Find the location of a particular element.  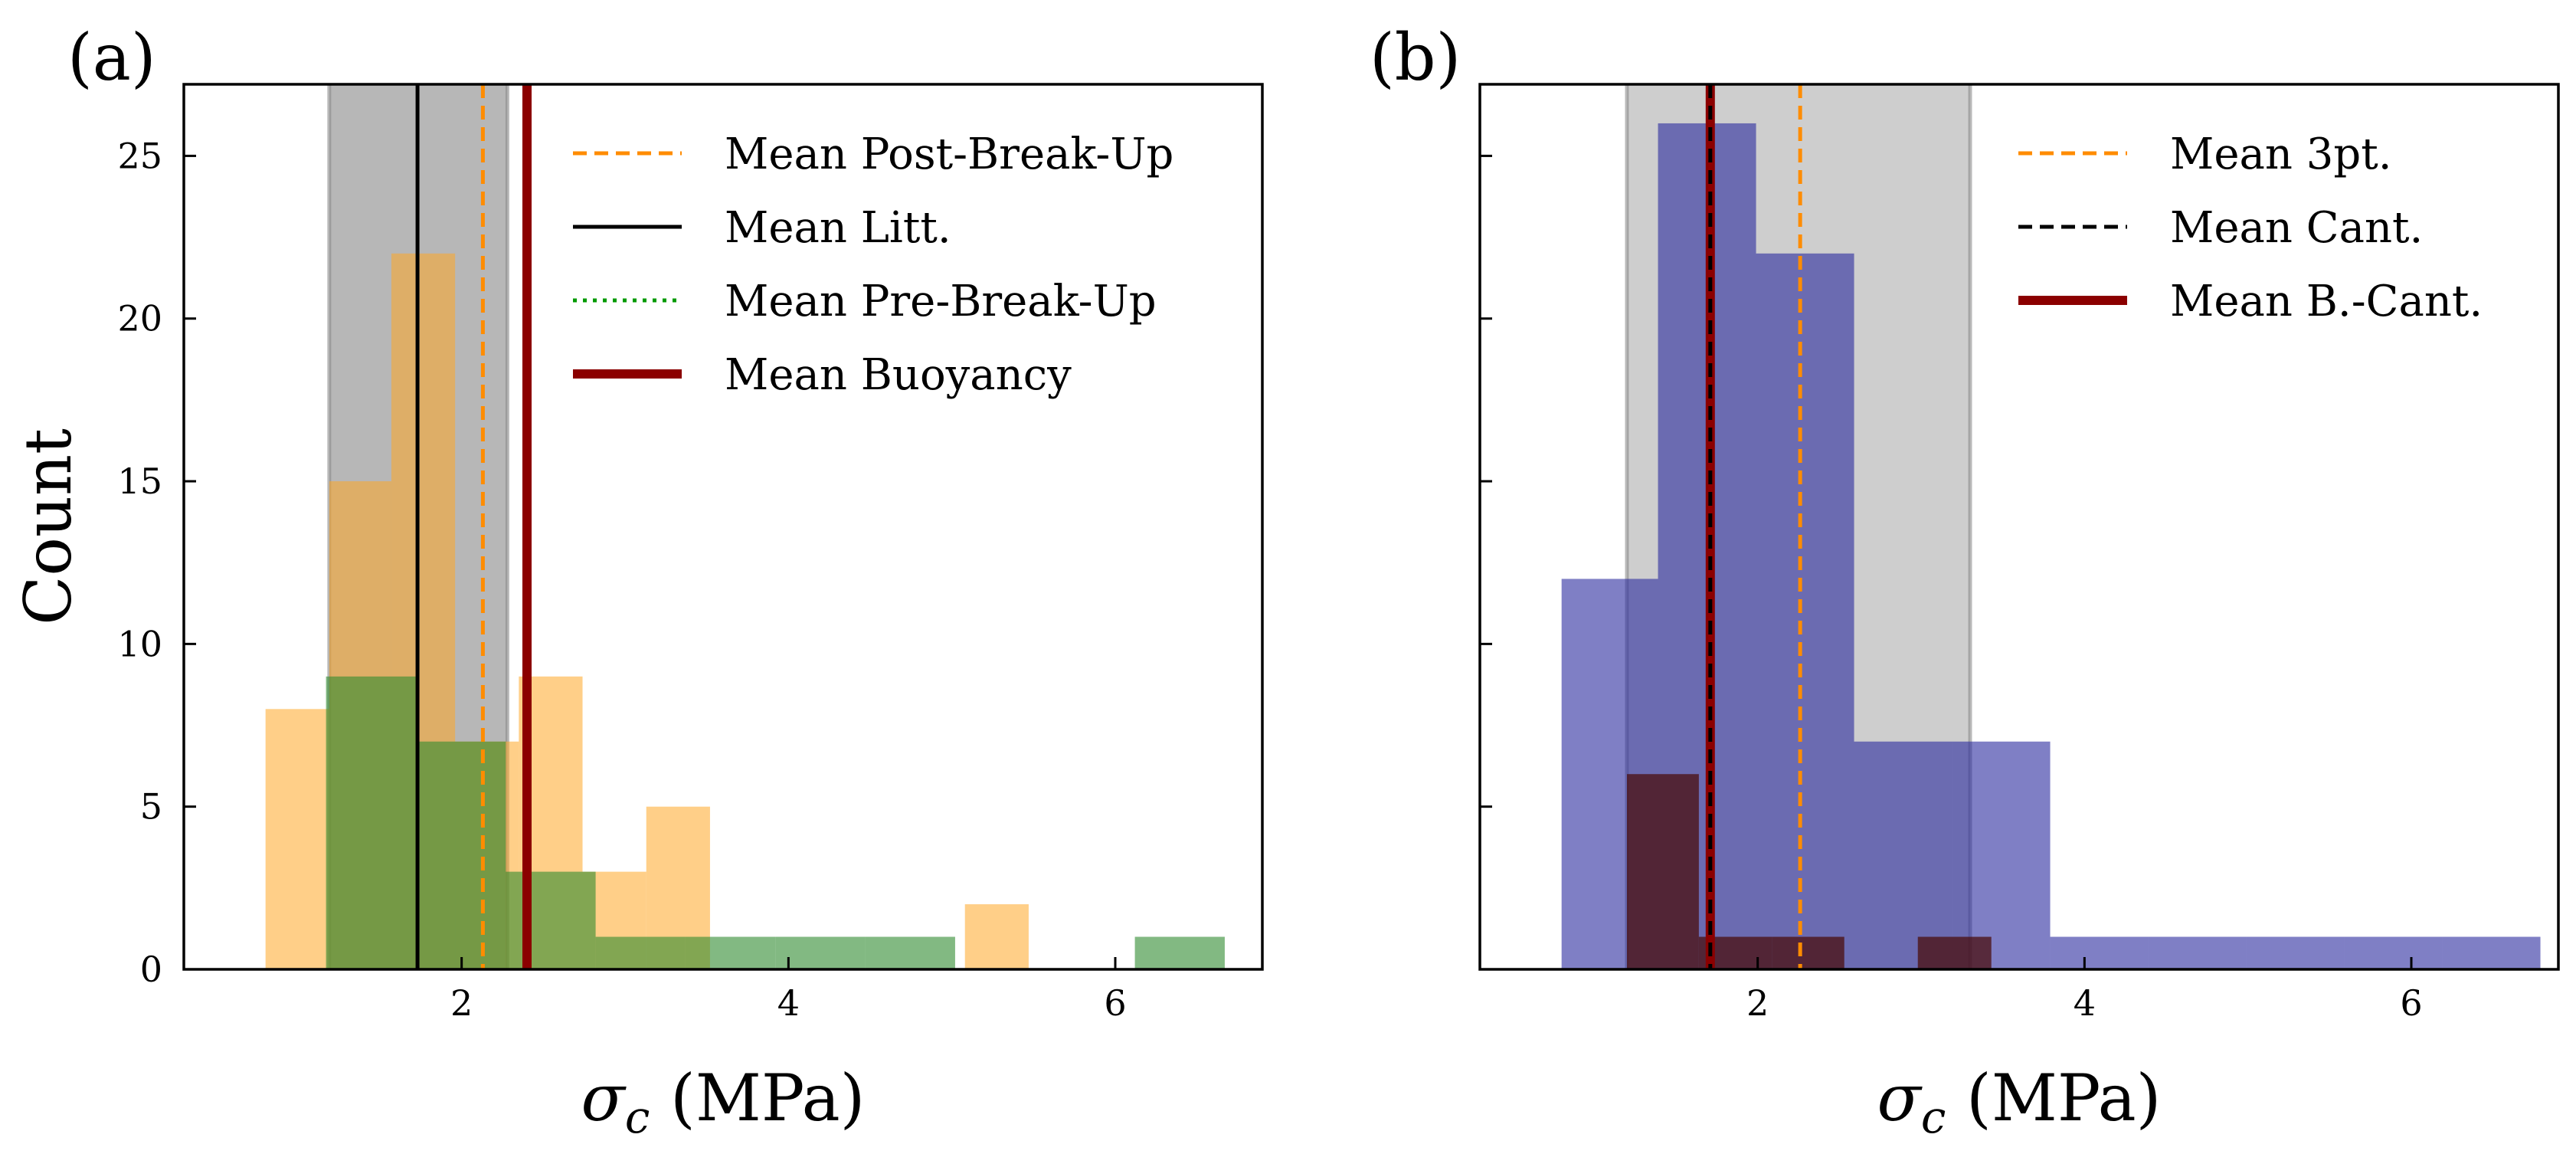

series-pre-break-up is located at coordinates (775, 823).